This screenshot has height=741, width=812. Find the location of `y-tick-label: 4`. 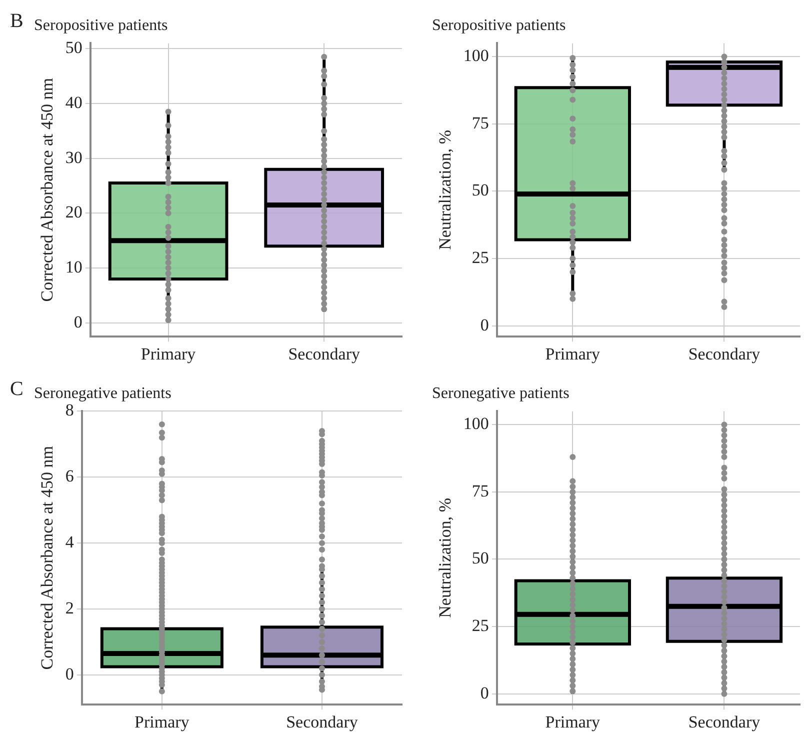

y-tick-label: 4 is located at coordinates (69, 542).